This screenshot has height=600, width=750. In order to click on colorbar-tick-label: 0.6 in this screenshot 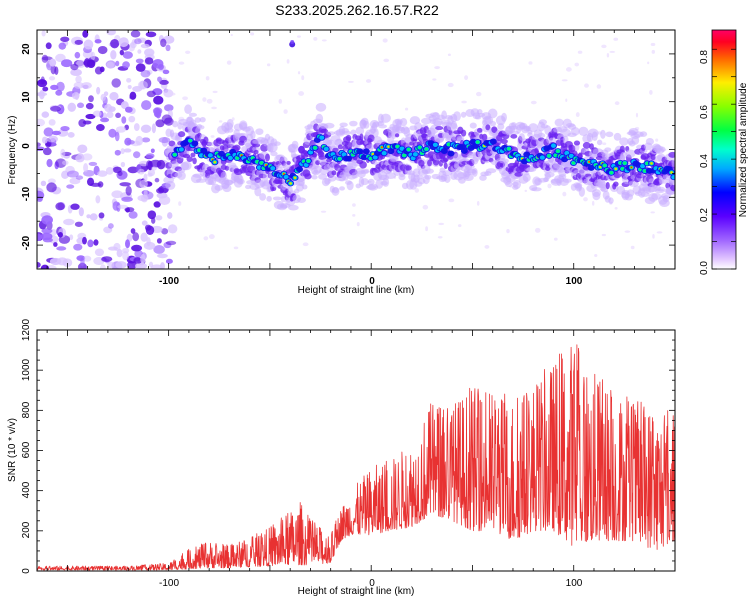, I will do `click(704, 112)`.